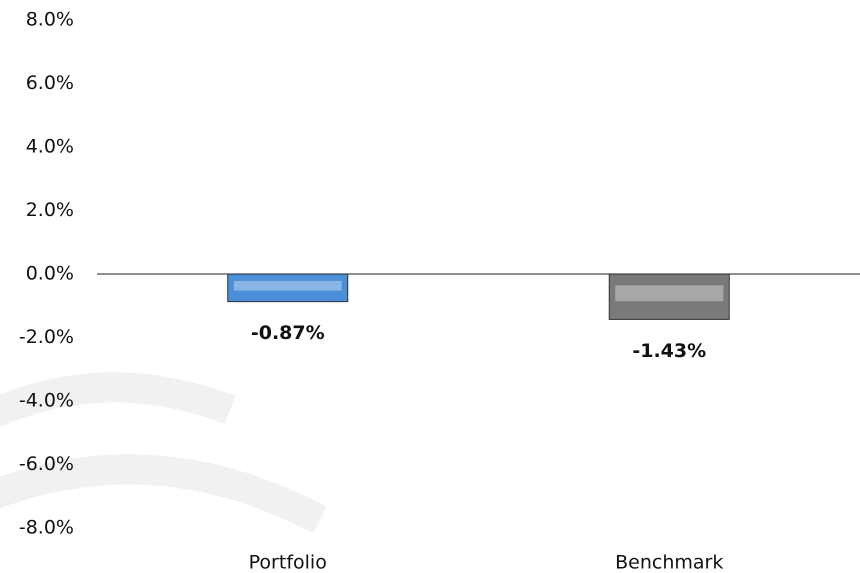 The height and width of the screenshot is (573, 860). I want to click on y-tick-label: 6.0%, so click(50, 83).